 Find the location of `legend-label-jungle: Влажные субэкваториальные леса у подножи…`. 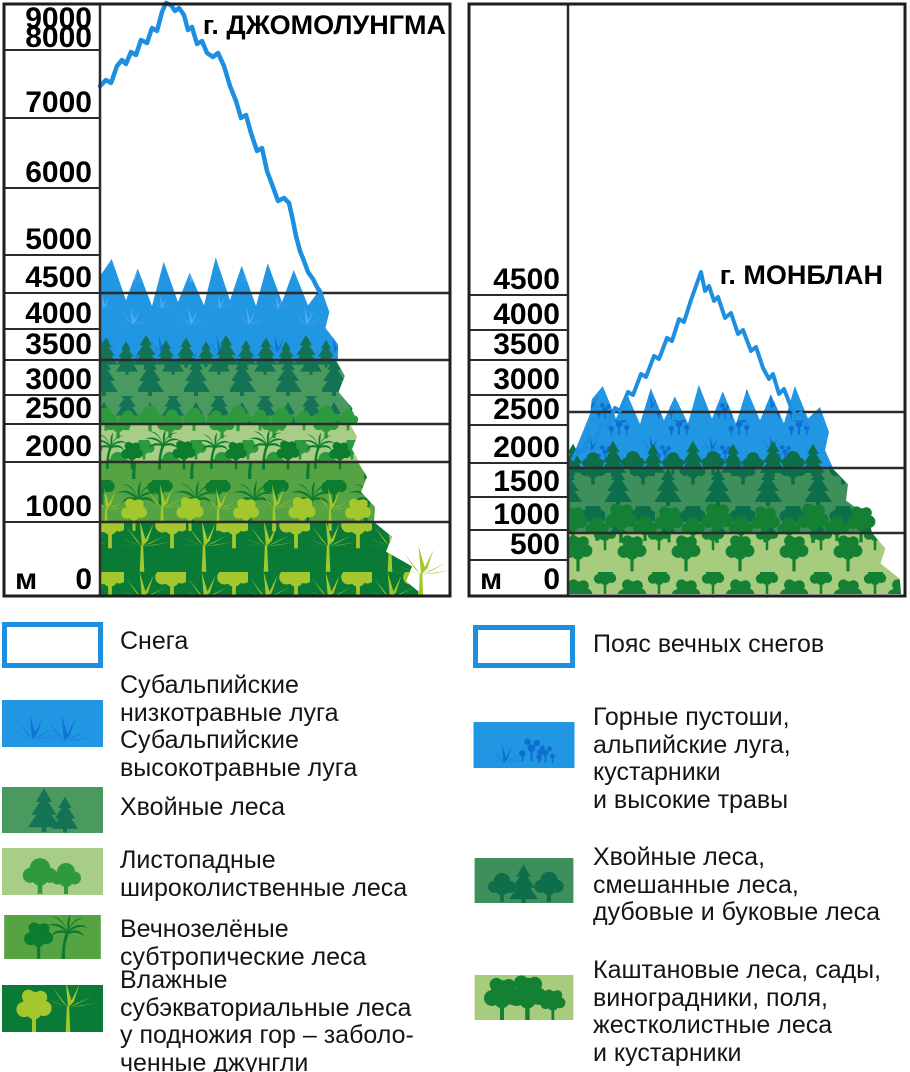

legend-label-jungle: Влажные субэкваториальные леса у подножи… is located at coordinates (267, 1019).